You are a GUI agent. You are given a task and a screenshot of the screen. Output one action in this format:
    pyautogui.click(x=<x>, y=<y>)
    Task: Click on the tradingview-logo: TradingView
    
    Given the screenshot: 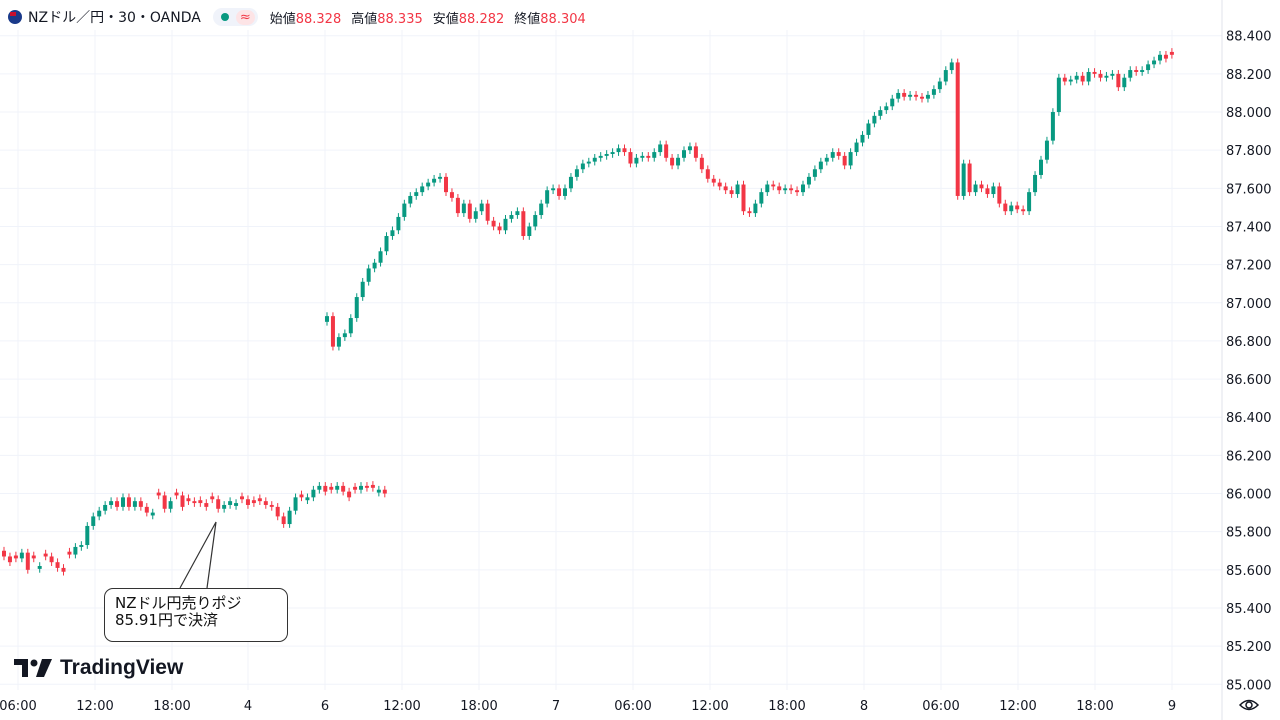 What is the action you would take?
    pyautogui.click(x=98, y=668)
    